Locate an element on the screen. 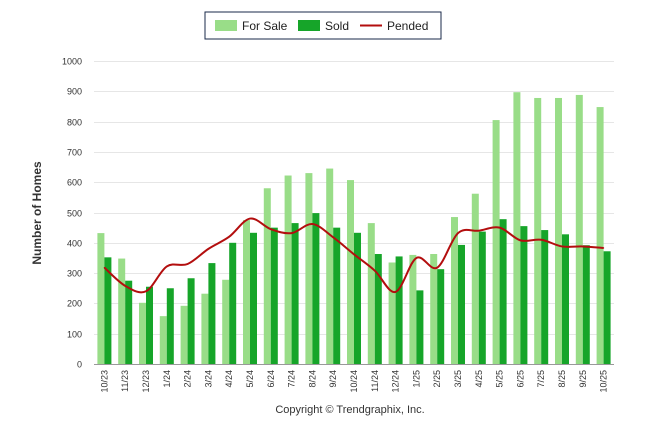  y-axis-ticks: 0 100 200 300 400 500 600 700 800 900 1000 is located at coordinates (72, 213).